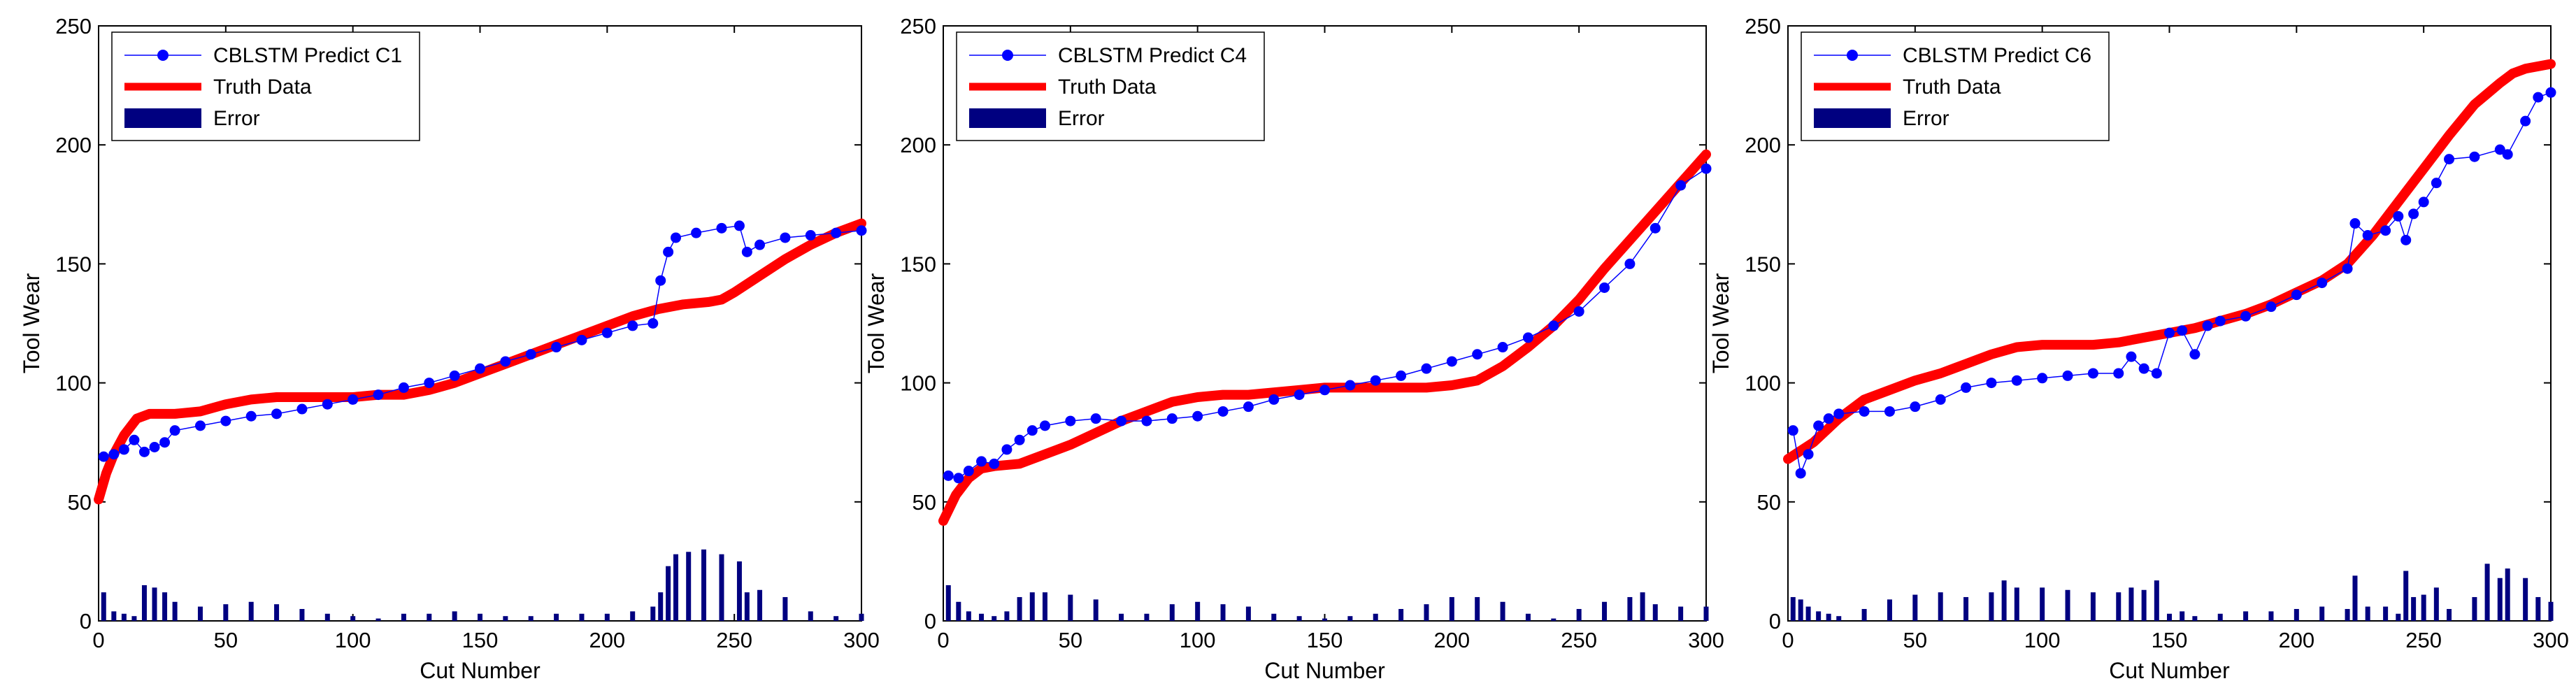 The image size is (2576, 695). Describe the element at coordinates (480, 670) in the screenshot. I see `x-axis-label: Cut Number` at that location.